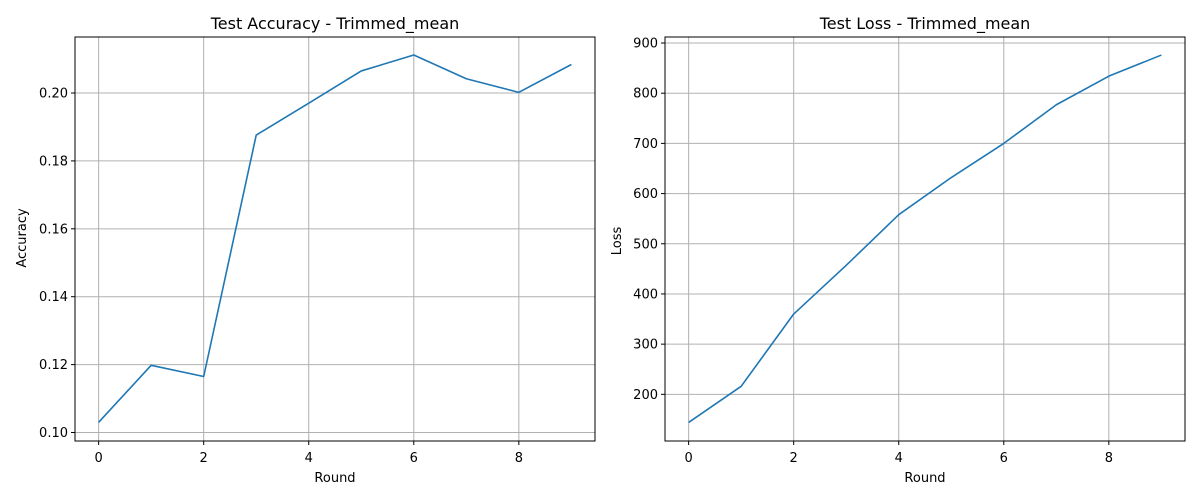 This screenshot has height=500, width=1200. I want to click on y-tick-label: 0.18, so click(53, 161).